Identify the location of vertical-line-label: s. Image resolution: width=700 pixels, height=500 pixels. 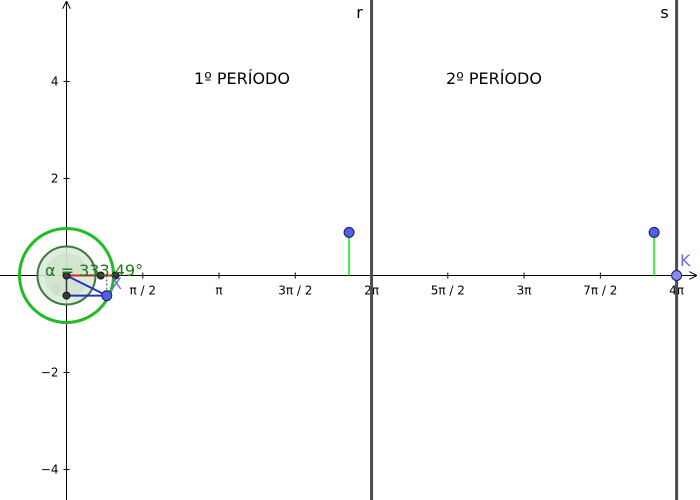
(664, 12).